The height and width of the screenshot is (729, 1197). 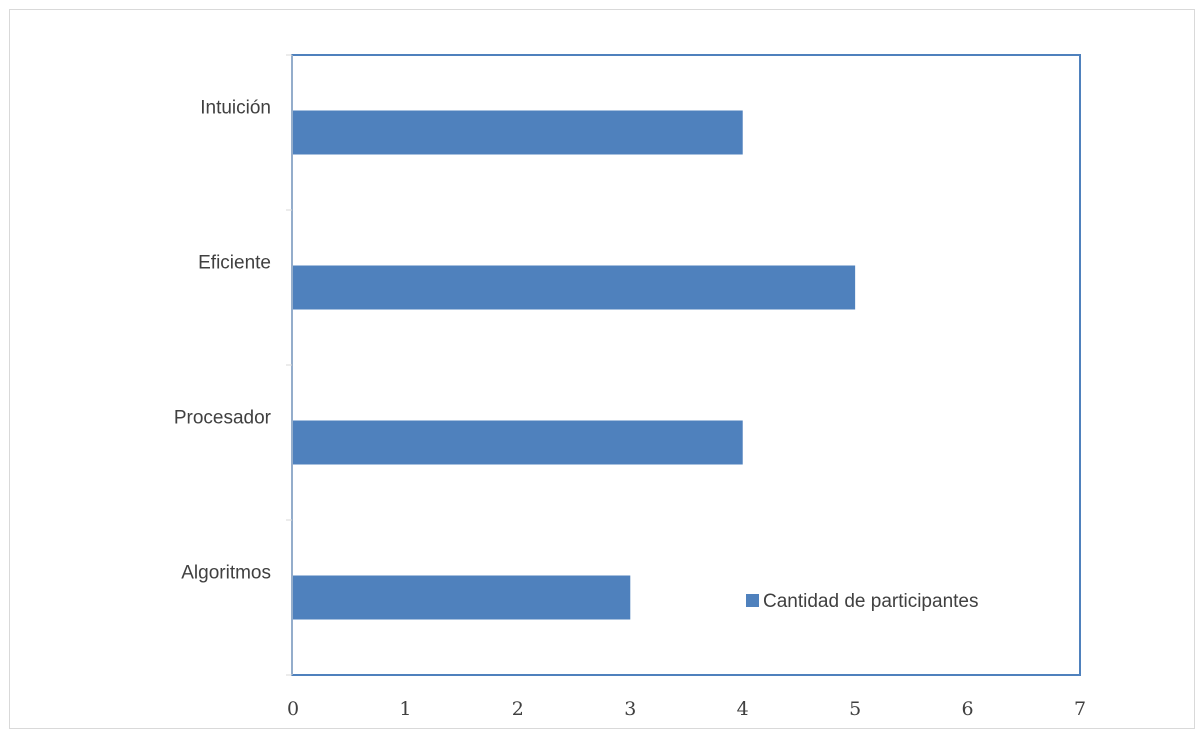 I want to click on category-label-intuición: Intuición, so click(x=235, y=108).